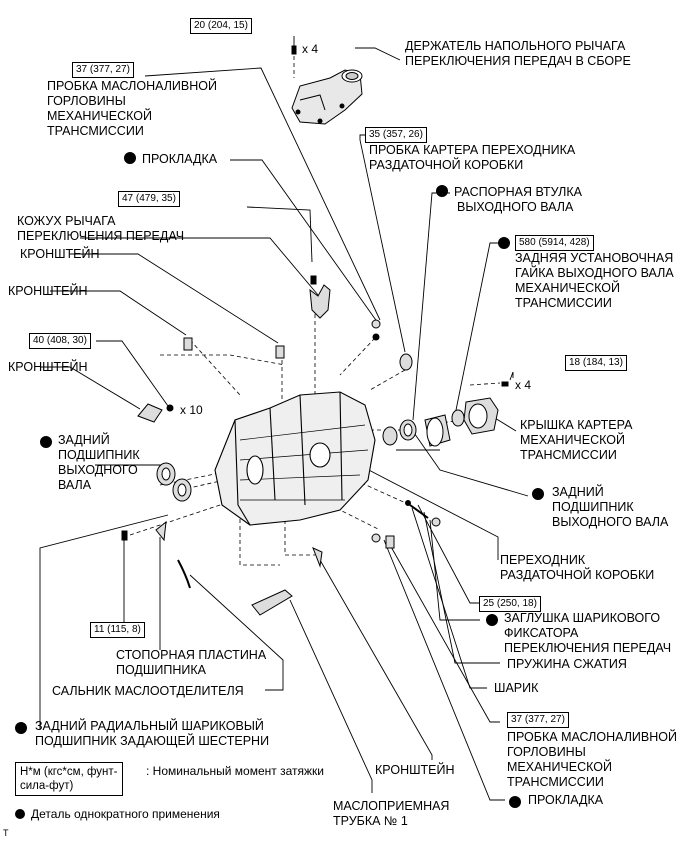  Describe the element at coordinates (48, 367) in the screenshot. I see `label-bracket-c: КРОНШТЕЙН` at that location.